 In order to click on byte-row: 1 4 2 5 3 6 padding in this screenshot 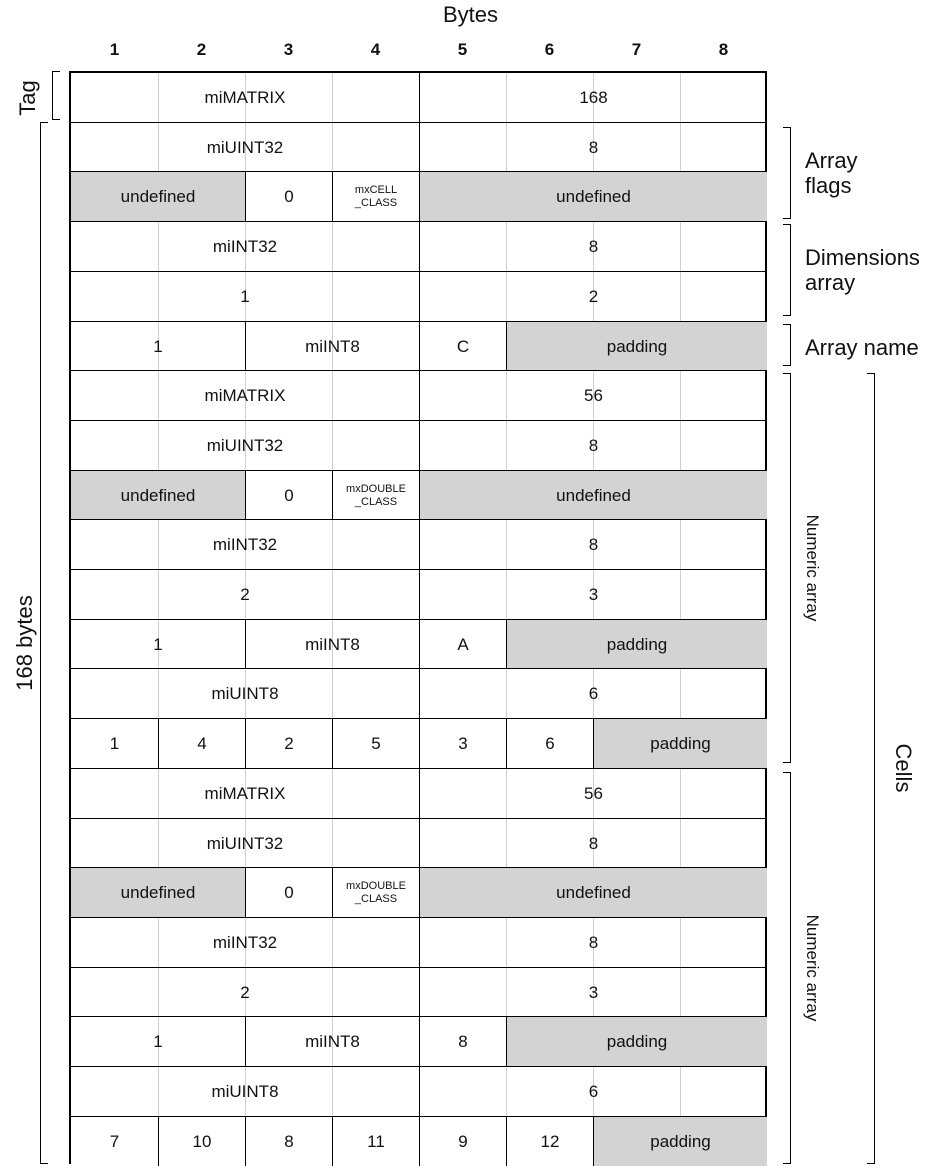, I will do `click(419, 743)`.